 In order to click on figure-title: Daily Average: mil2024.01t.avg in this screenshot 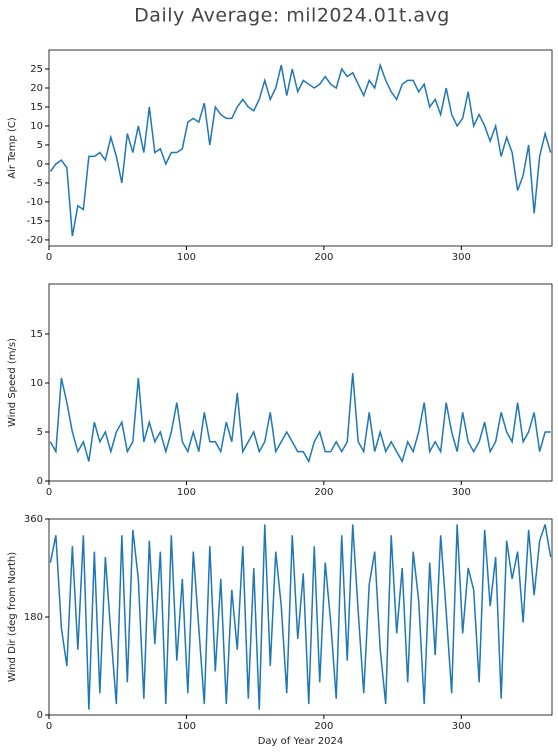, I will do `click(292, 16)`.